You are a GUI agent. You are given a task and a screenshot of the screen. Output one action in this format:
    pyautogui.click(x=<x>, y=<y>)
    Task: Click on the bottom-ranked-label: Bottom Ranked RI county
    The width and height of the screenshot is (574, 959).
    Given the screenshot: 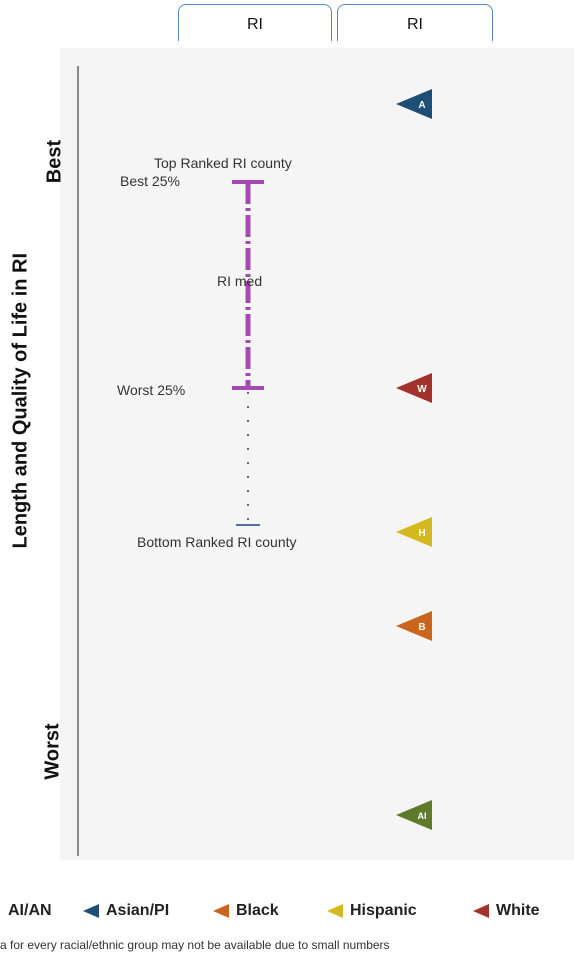 What is the action you would take?
    pyautogui.click(x=217, y=542)
    